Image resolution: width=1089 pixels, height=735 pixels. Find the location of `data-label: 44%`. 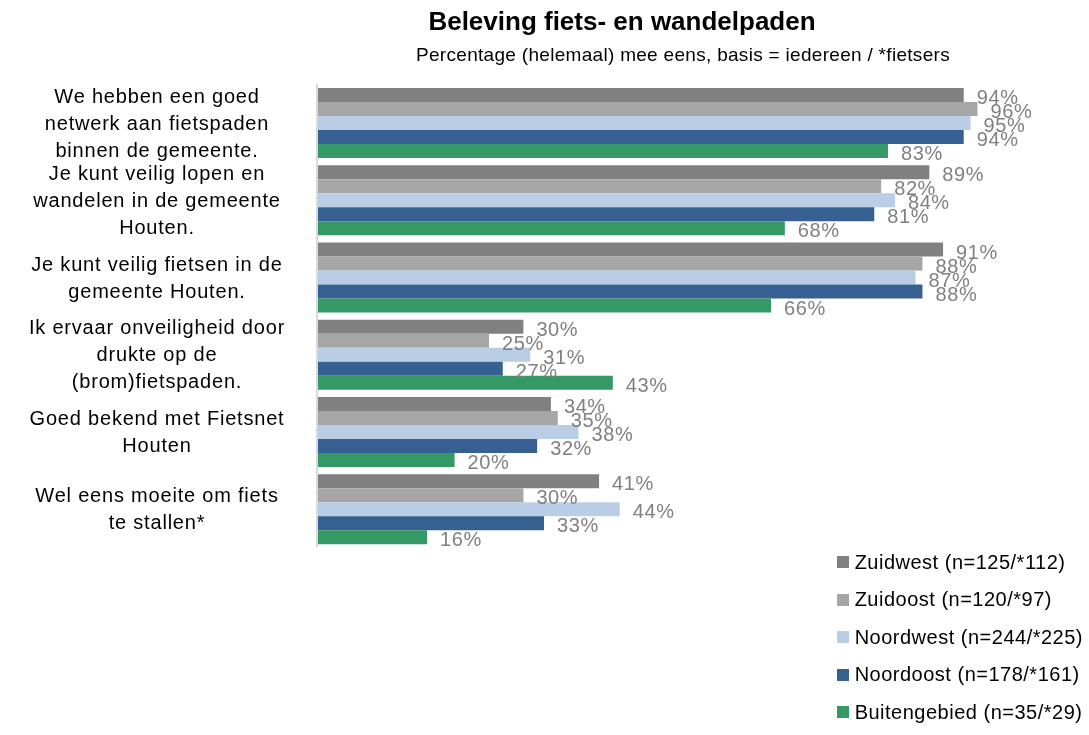

data-label: 44% is located at coordinates (653, 511).